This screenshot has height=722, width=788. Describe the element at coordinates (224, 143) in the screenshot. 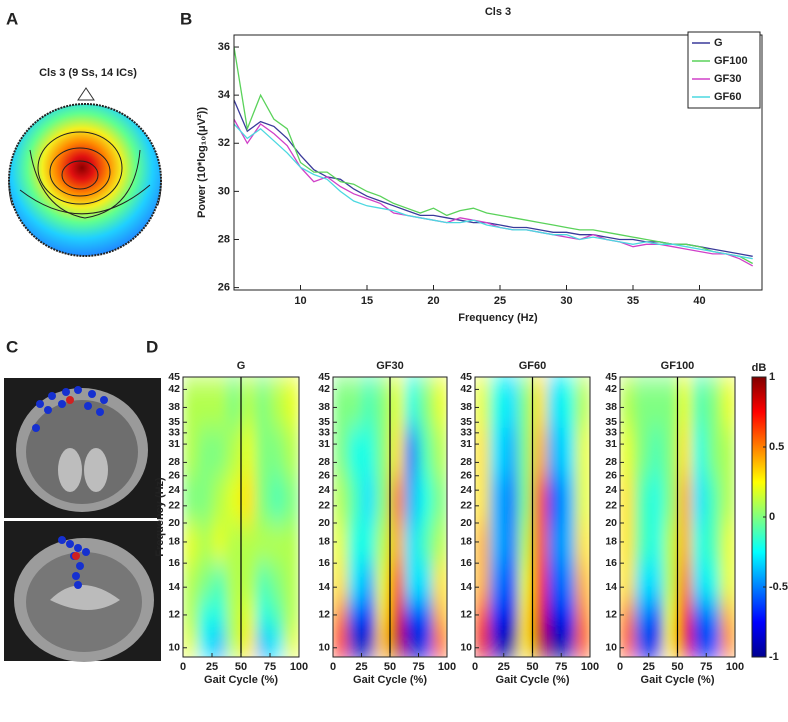

I see `y-tick-label: 32` at that location.